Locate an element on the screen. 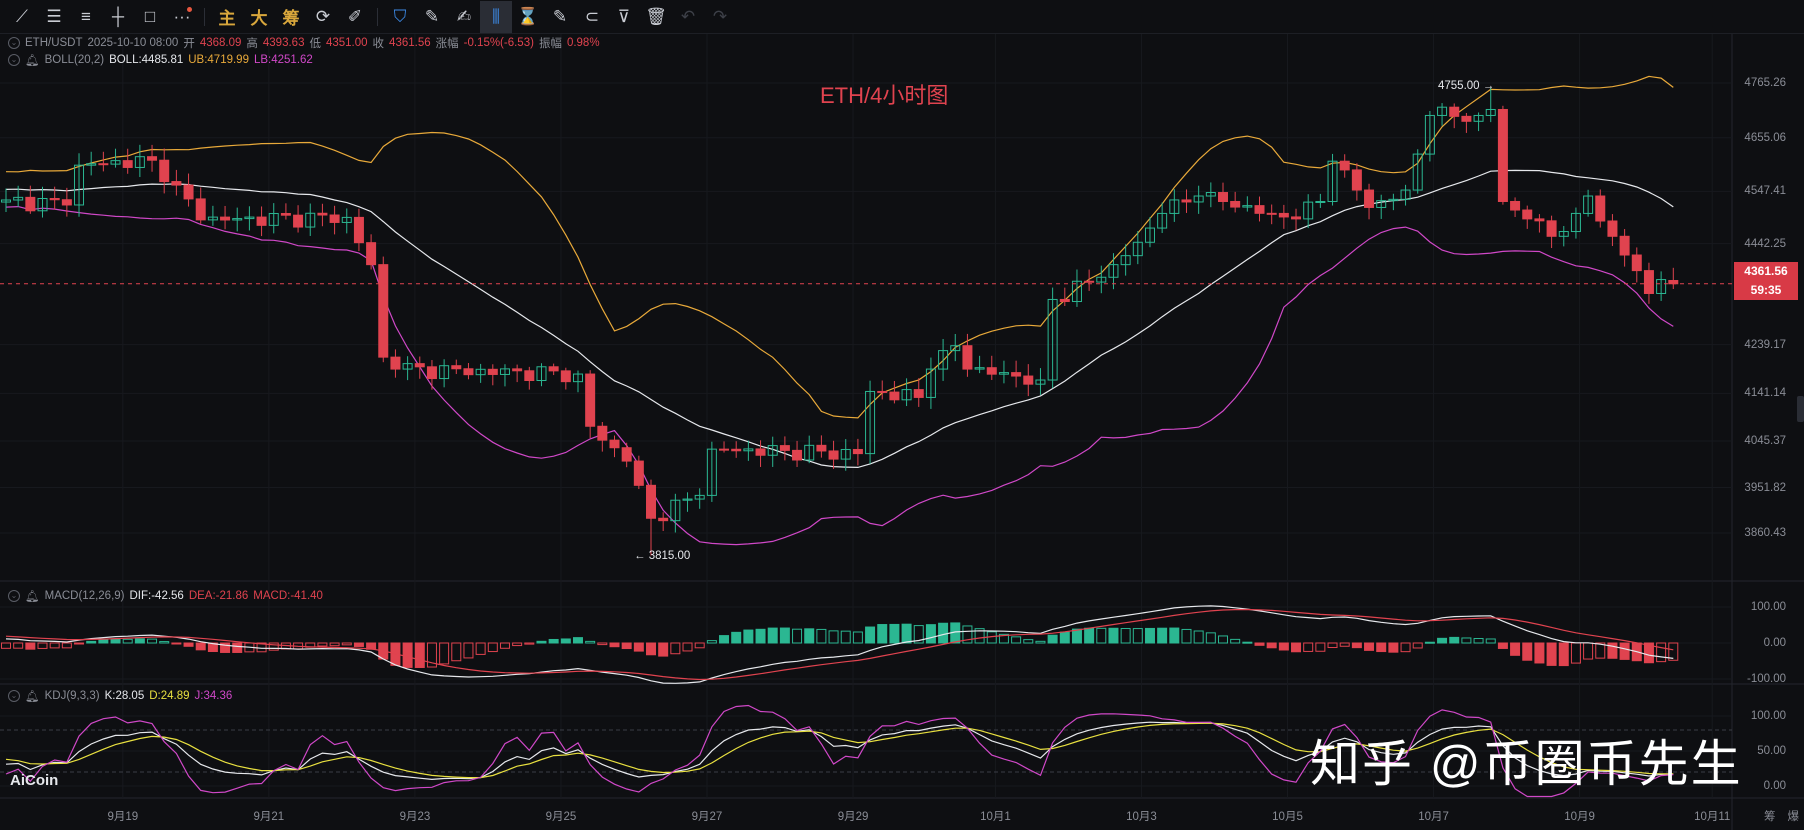  redo-icon: ↷ is located at coordinates (720, 16).